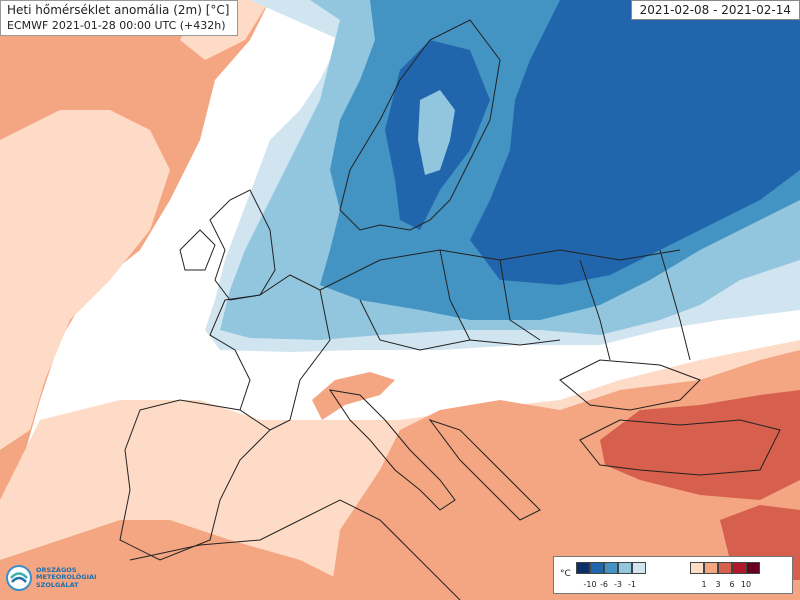 Image resolution: width=800 pixels, height=600 pixels. Describe the element at coordinates (704, 584) in the screenshot. I see `legend-warm-tick-label: 1` at that location.